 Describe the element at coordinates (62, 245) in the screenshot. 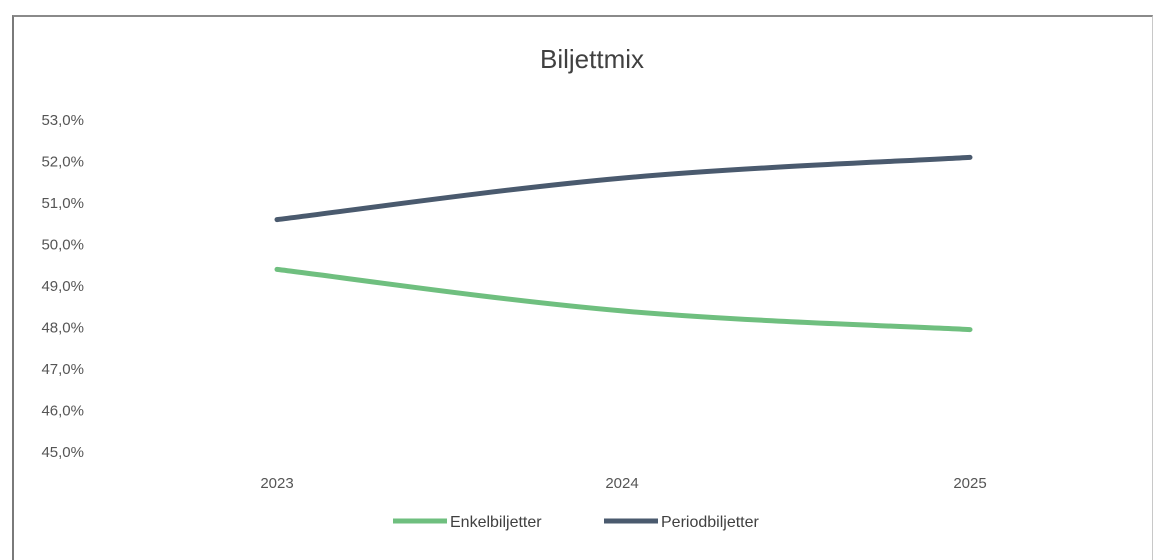

I see `y-tick-label: 50,0%` at that location.